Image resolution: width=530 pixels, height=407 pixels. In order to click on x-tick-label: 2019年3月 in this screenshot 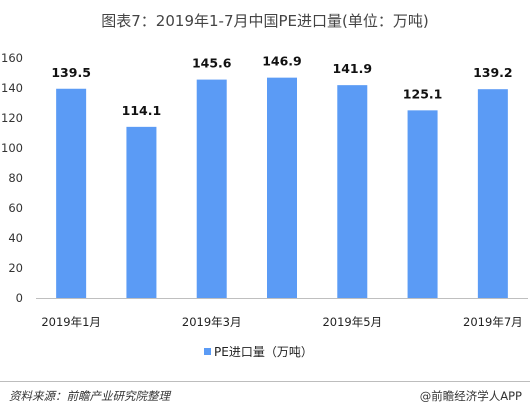, I will do `click(212, 322)`.